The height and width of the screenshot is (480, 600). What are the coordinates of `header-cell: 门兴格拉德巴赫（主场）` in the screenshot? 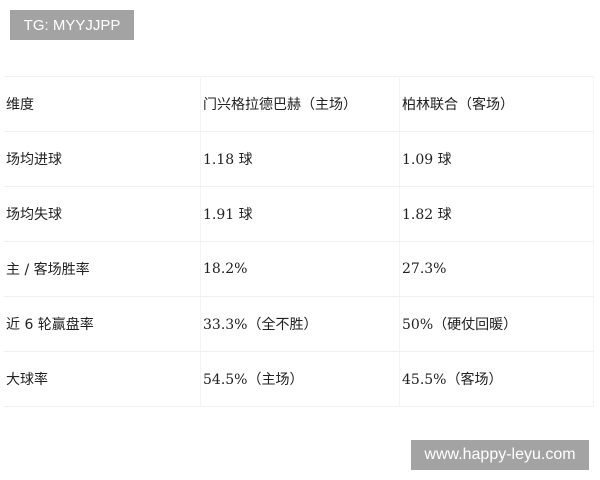 It's located at (300, 104).